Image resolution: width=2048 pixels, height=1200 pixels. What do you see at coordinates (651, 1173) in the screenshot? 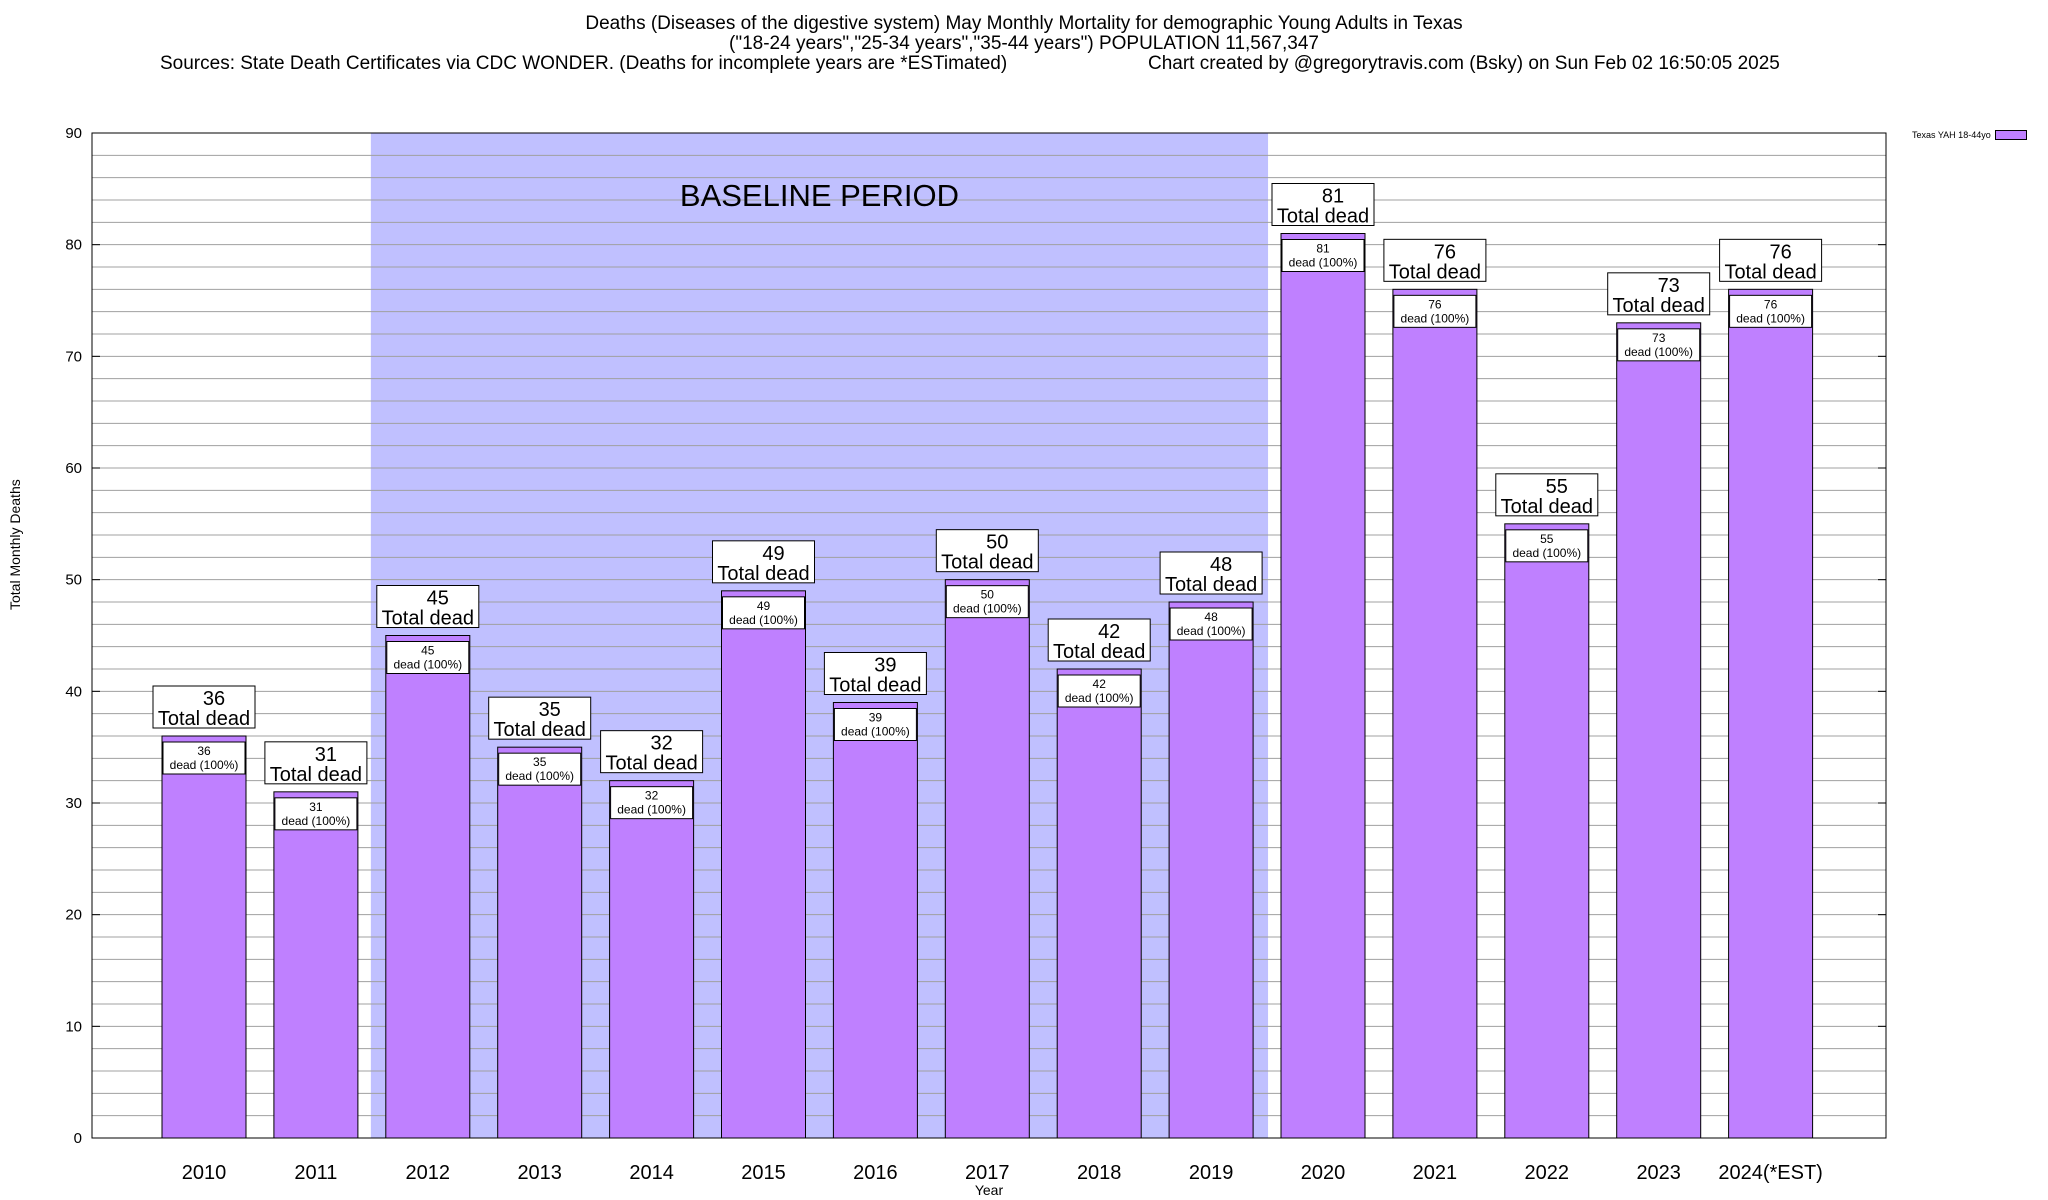
I see `x-tick-label: 2014` at bounding box center [651, 1173].